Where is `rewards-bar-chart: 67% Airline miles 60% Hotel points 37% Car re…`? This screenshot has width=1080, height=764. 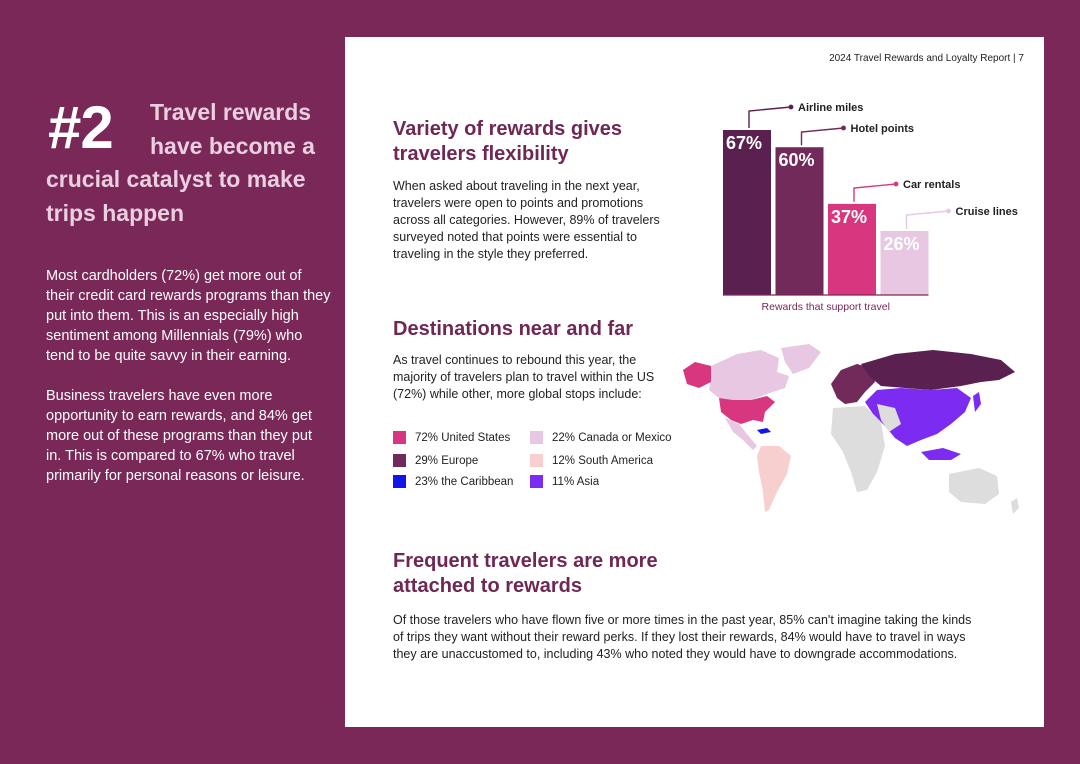
rewards-bar-chart: 67% Airline miles 60% Hotel points 37% Car re… is located at coordinates (860, 221).